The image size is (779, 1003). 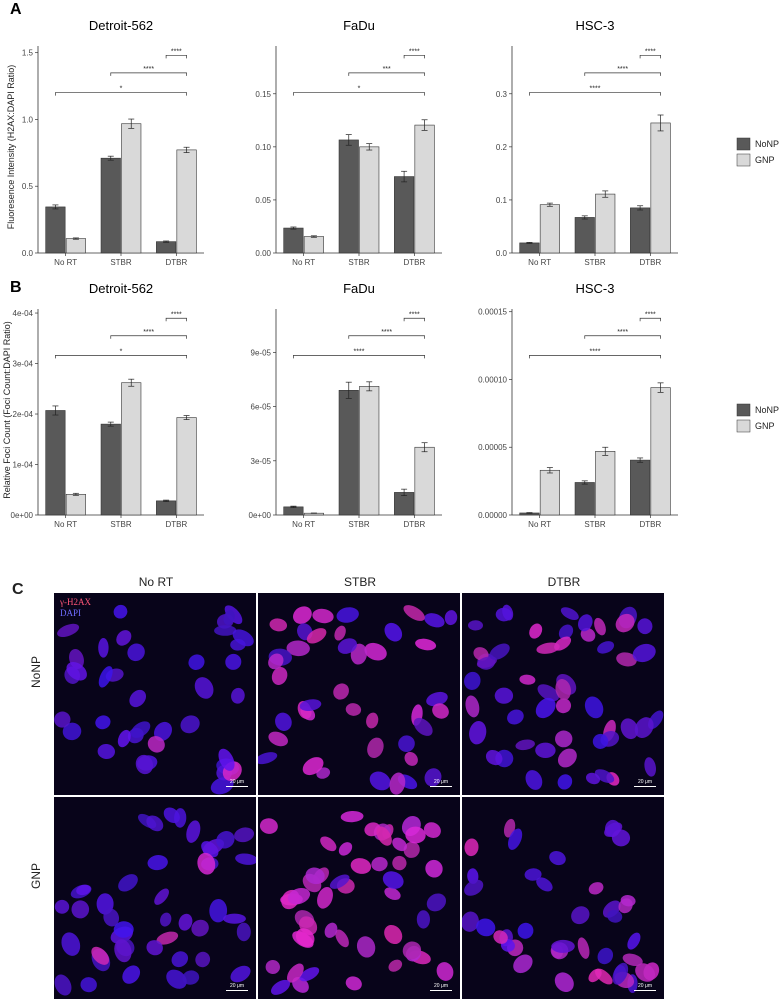 I want to click on chart-title: HSC-3, so click(x=594, y=25).